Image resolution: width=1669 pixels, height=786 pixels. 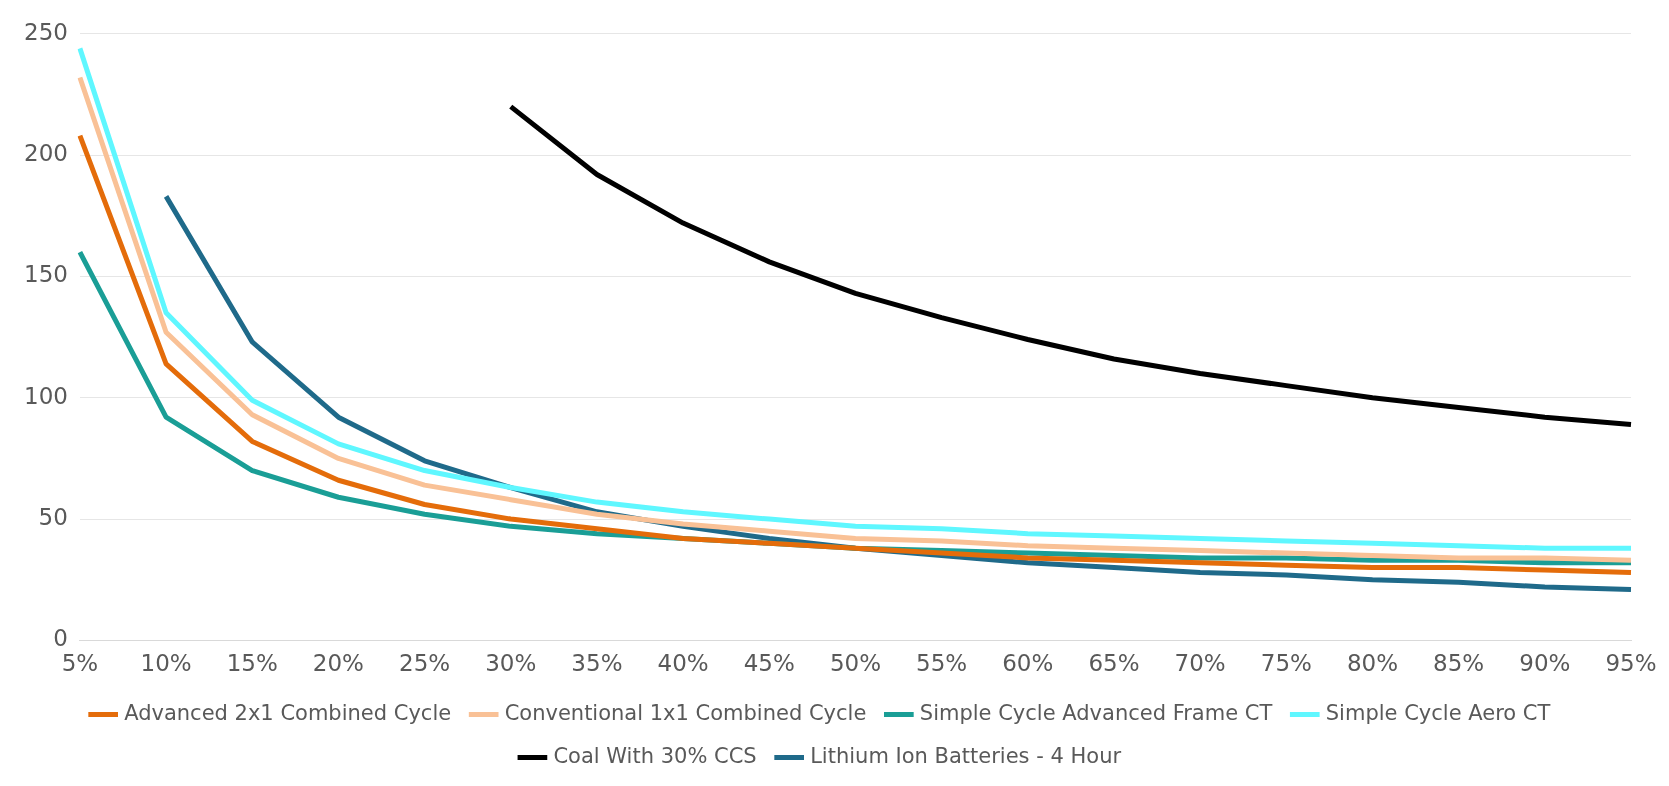 What do you see at coordinates (1096, 712) in the screenshot?
I see `legend-label: Simple Cycle Advanced Frame CT` at bounding box center [1096, 712].